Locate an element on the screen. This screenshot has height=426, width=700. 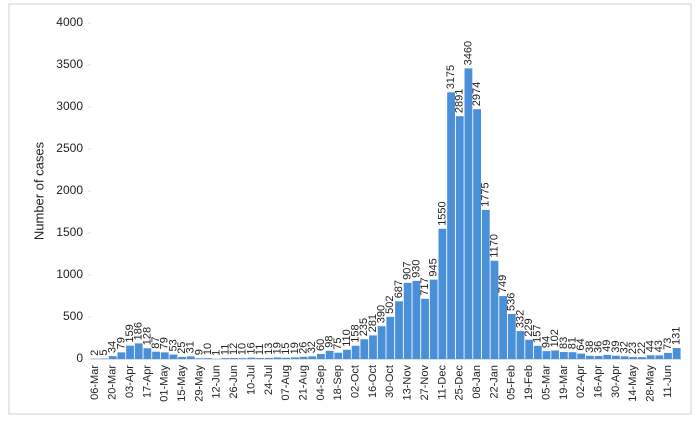
x-tick-label: 26-Jun is located at coordinates (234, 382).